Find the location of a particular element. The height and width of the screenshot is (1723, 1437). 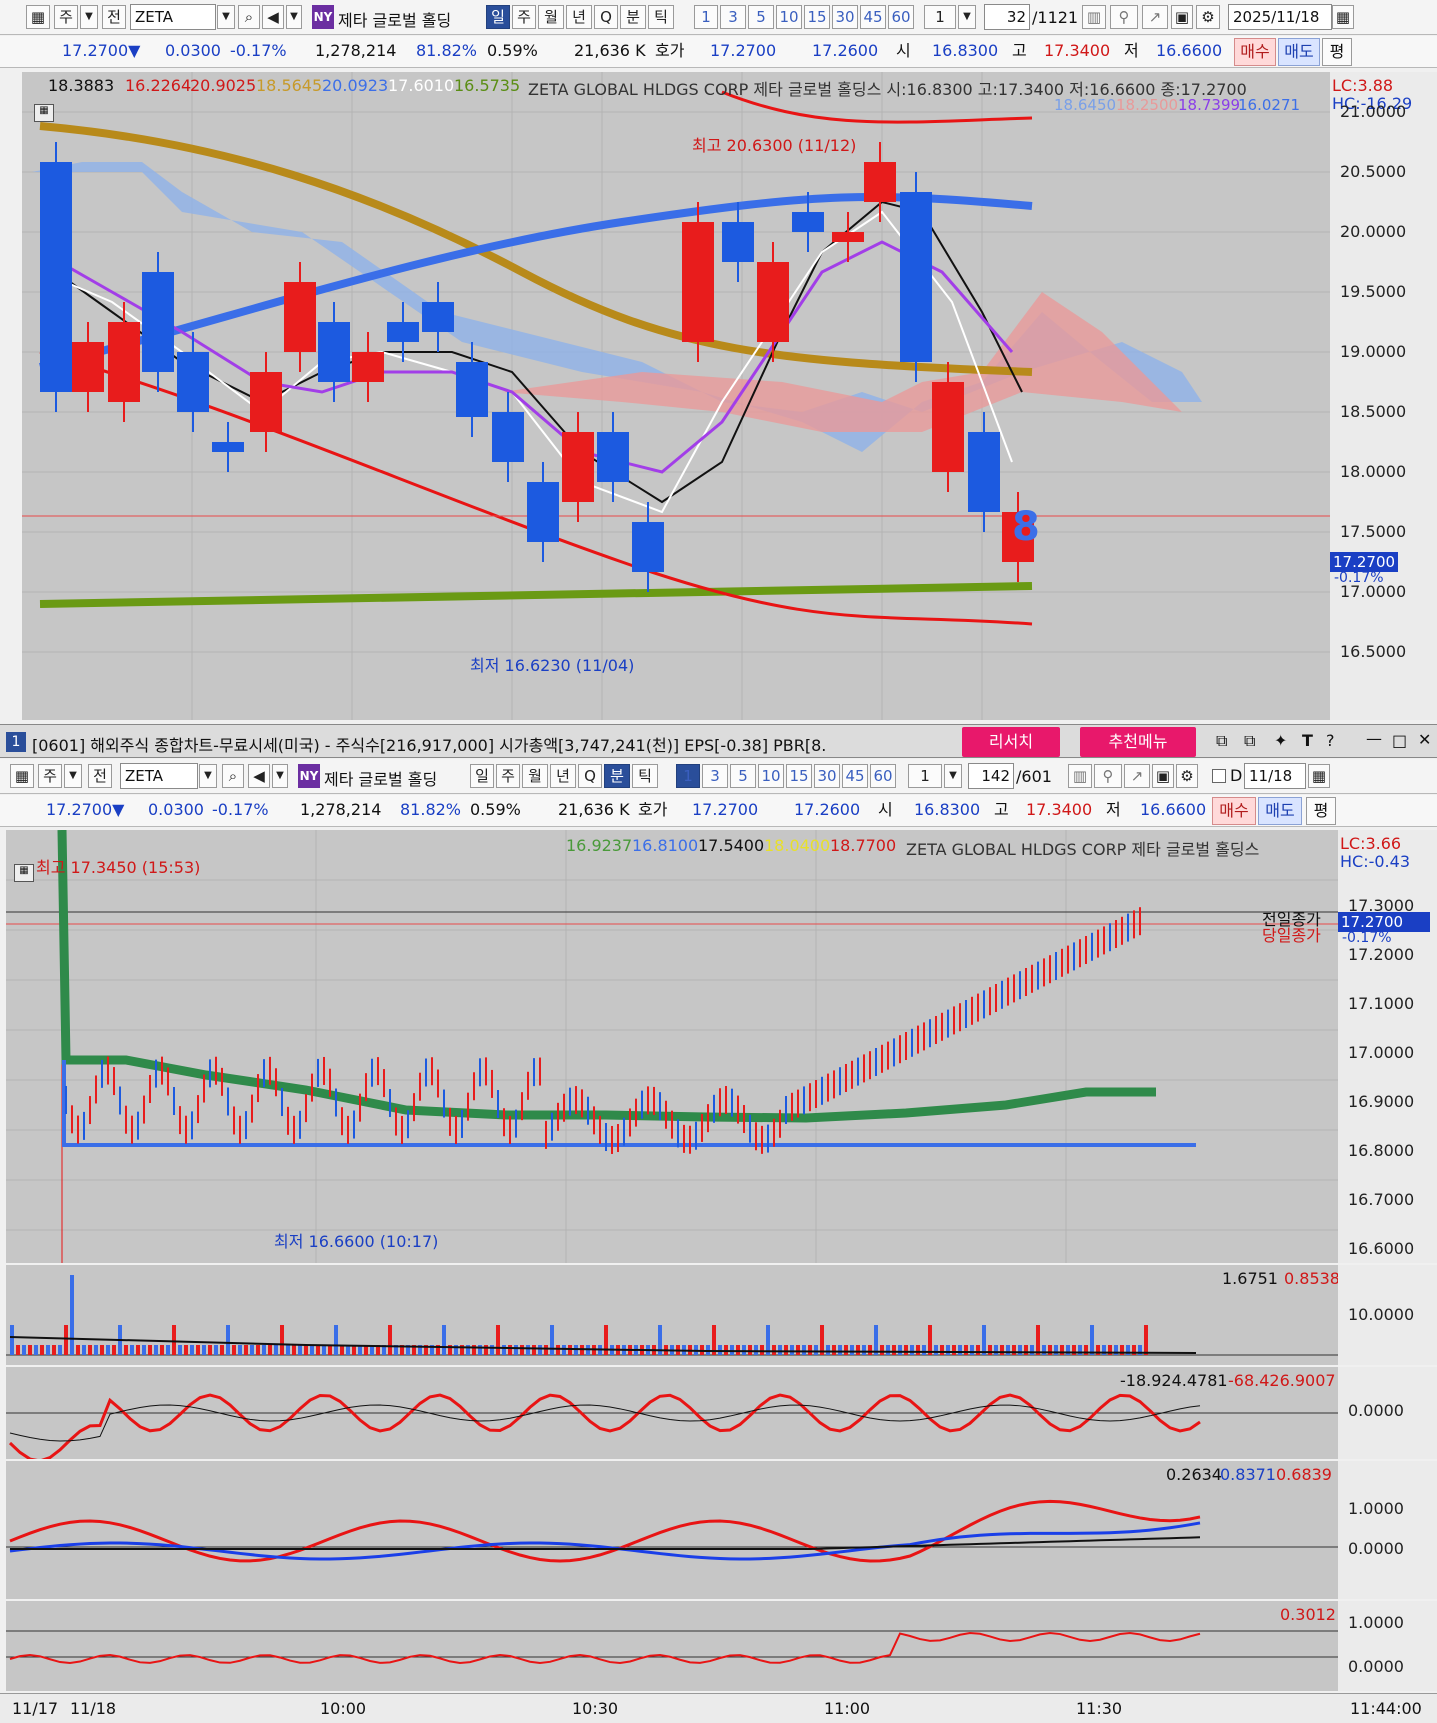

period-tab-2-3: 년 is located at coordinates (563, 776).